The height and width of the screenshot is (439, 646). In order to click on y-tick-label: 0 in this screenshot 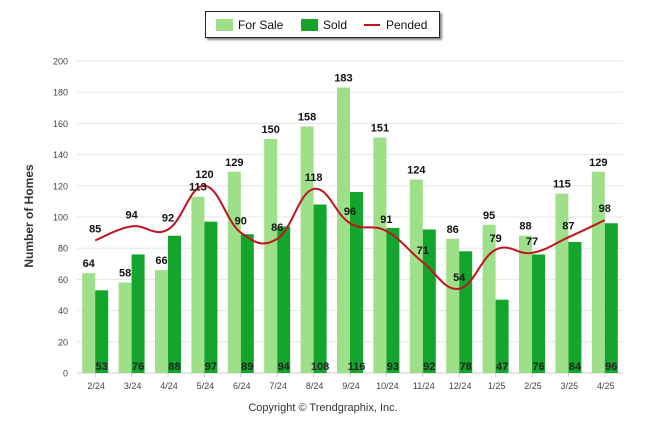, I will do `click(65, 374)`.